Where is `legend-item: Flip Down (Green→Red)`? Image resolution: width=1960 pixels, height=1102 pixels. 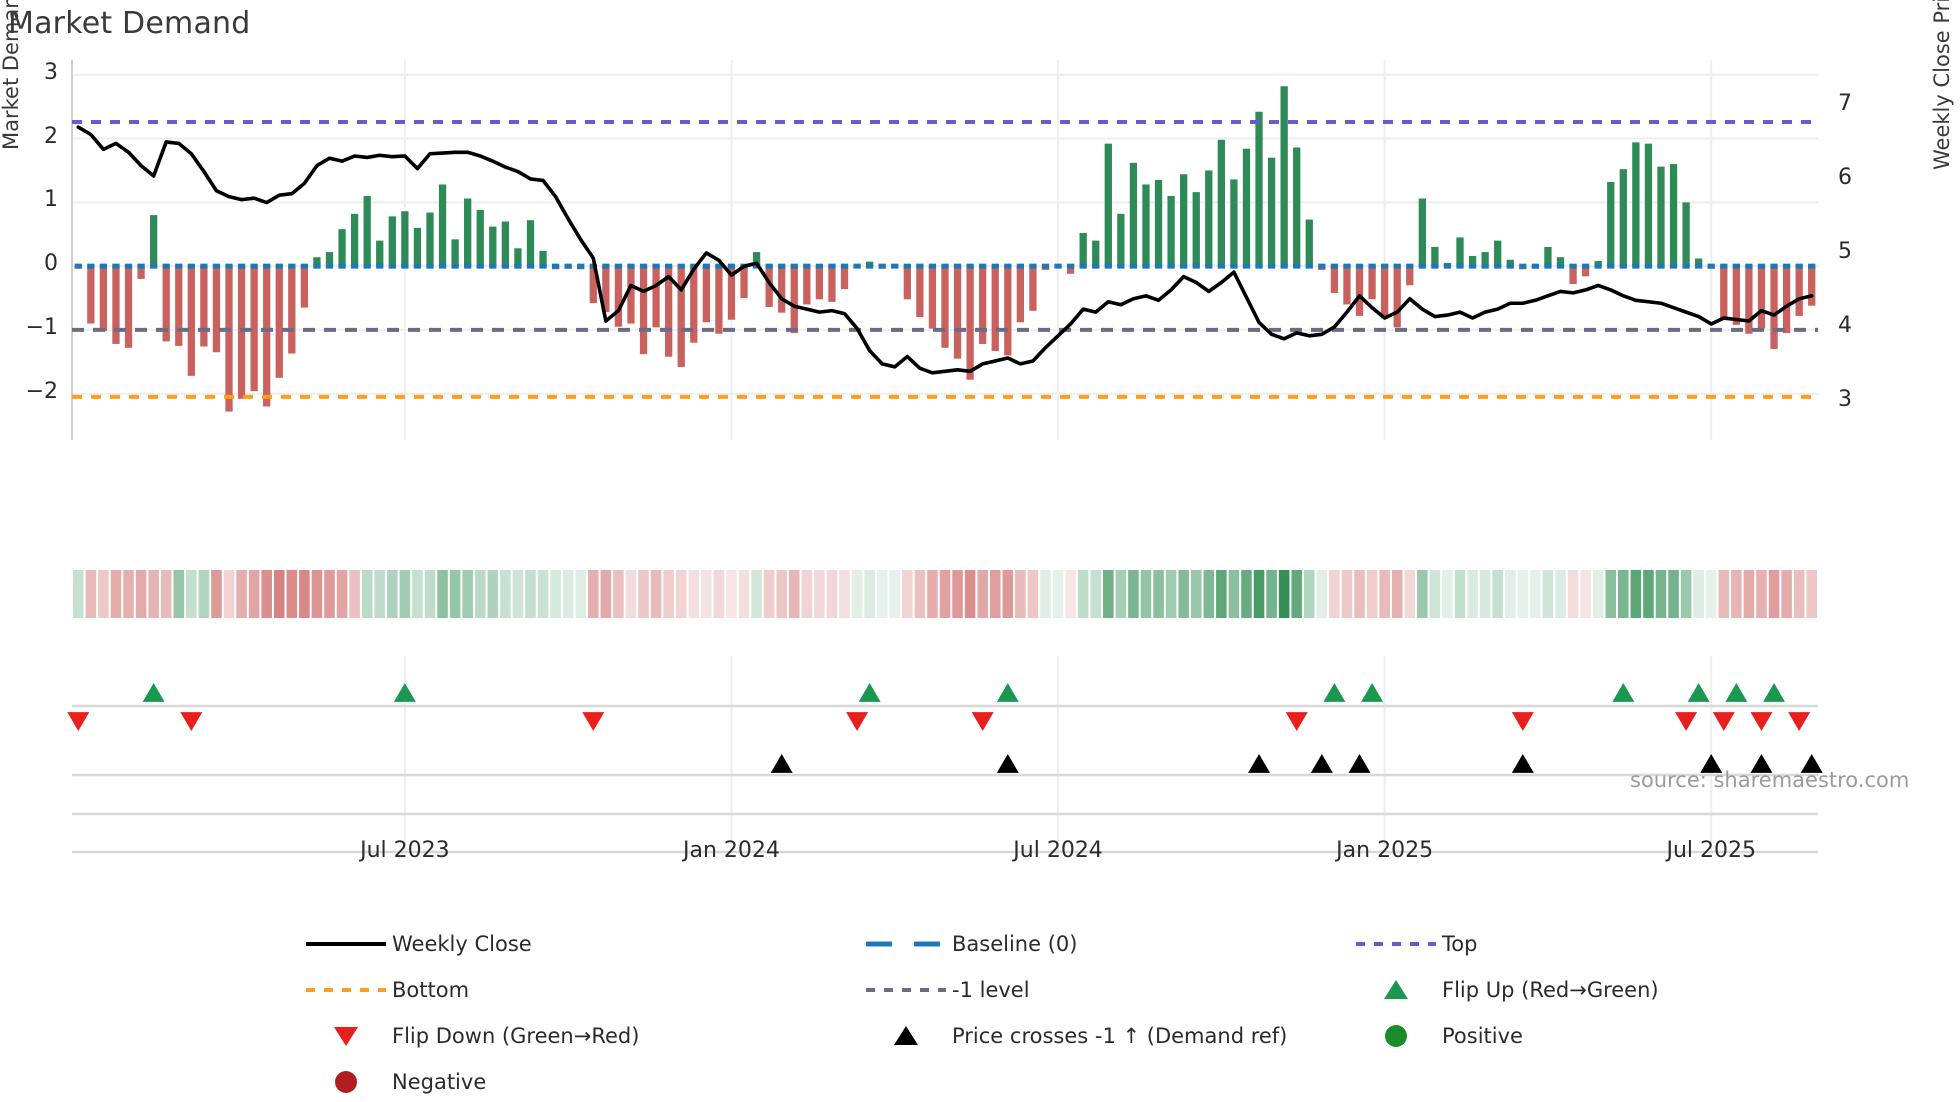
legend-item: Flip Down (Green→Red) is located at coordinates (580, 1036).